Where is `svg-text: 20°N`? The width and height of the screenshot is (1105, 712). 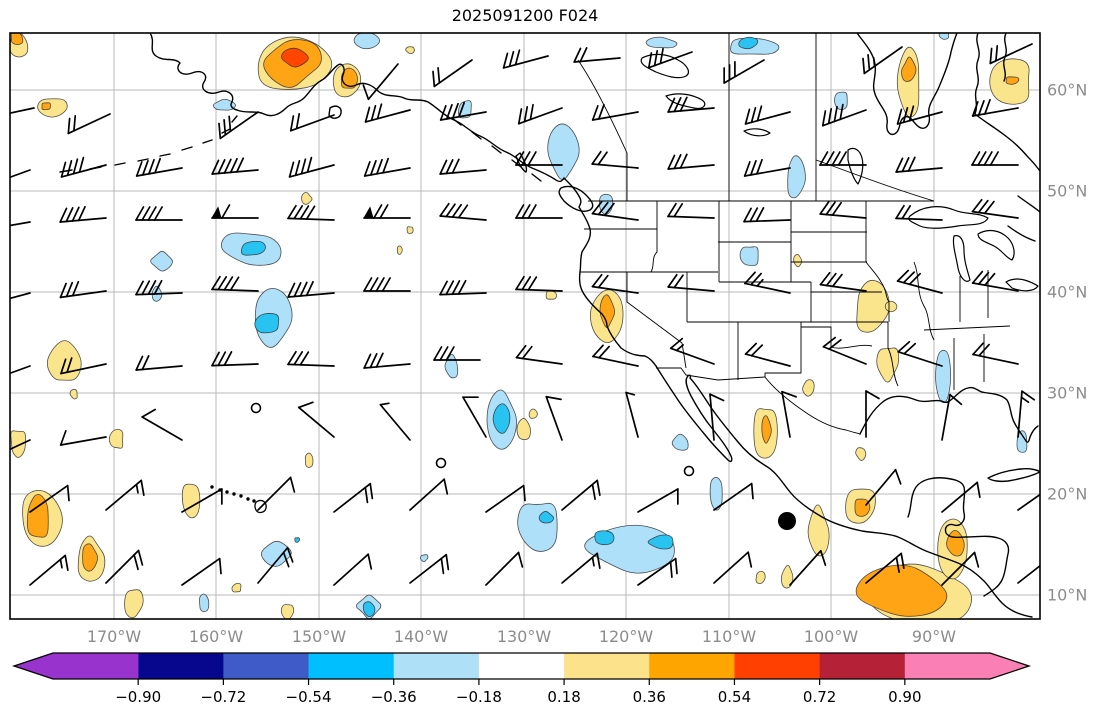 svg-text: 20°N is located at coordinates (1067, 494).